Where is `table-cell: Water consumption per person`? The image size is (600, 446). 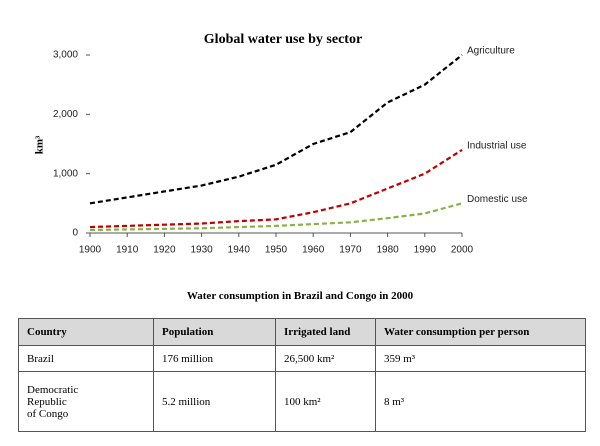
table-cell: Water consumption per person is located at coordinates (480, 332).